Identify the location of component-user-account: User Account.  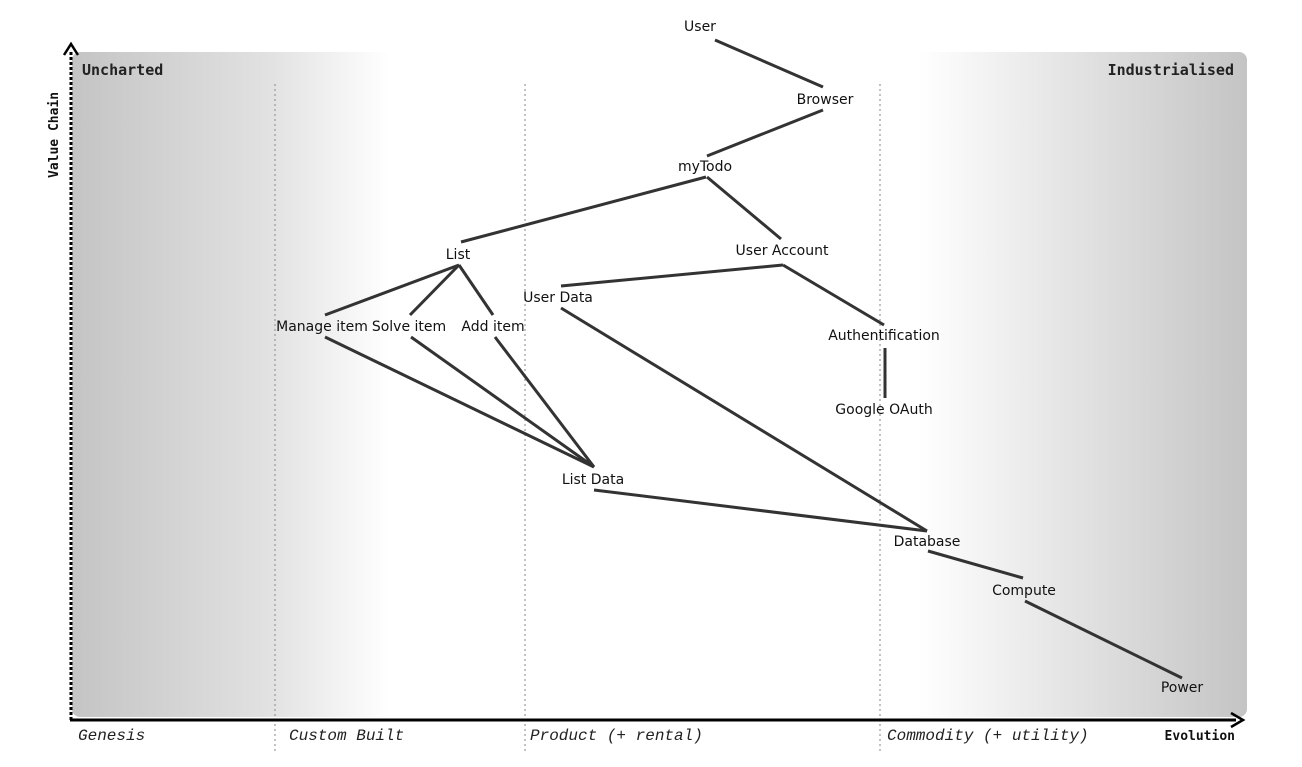
(782, 251).